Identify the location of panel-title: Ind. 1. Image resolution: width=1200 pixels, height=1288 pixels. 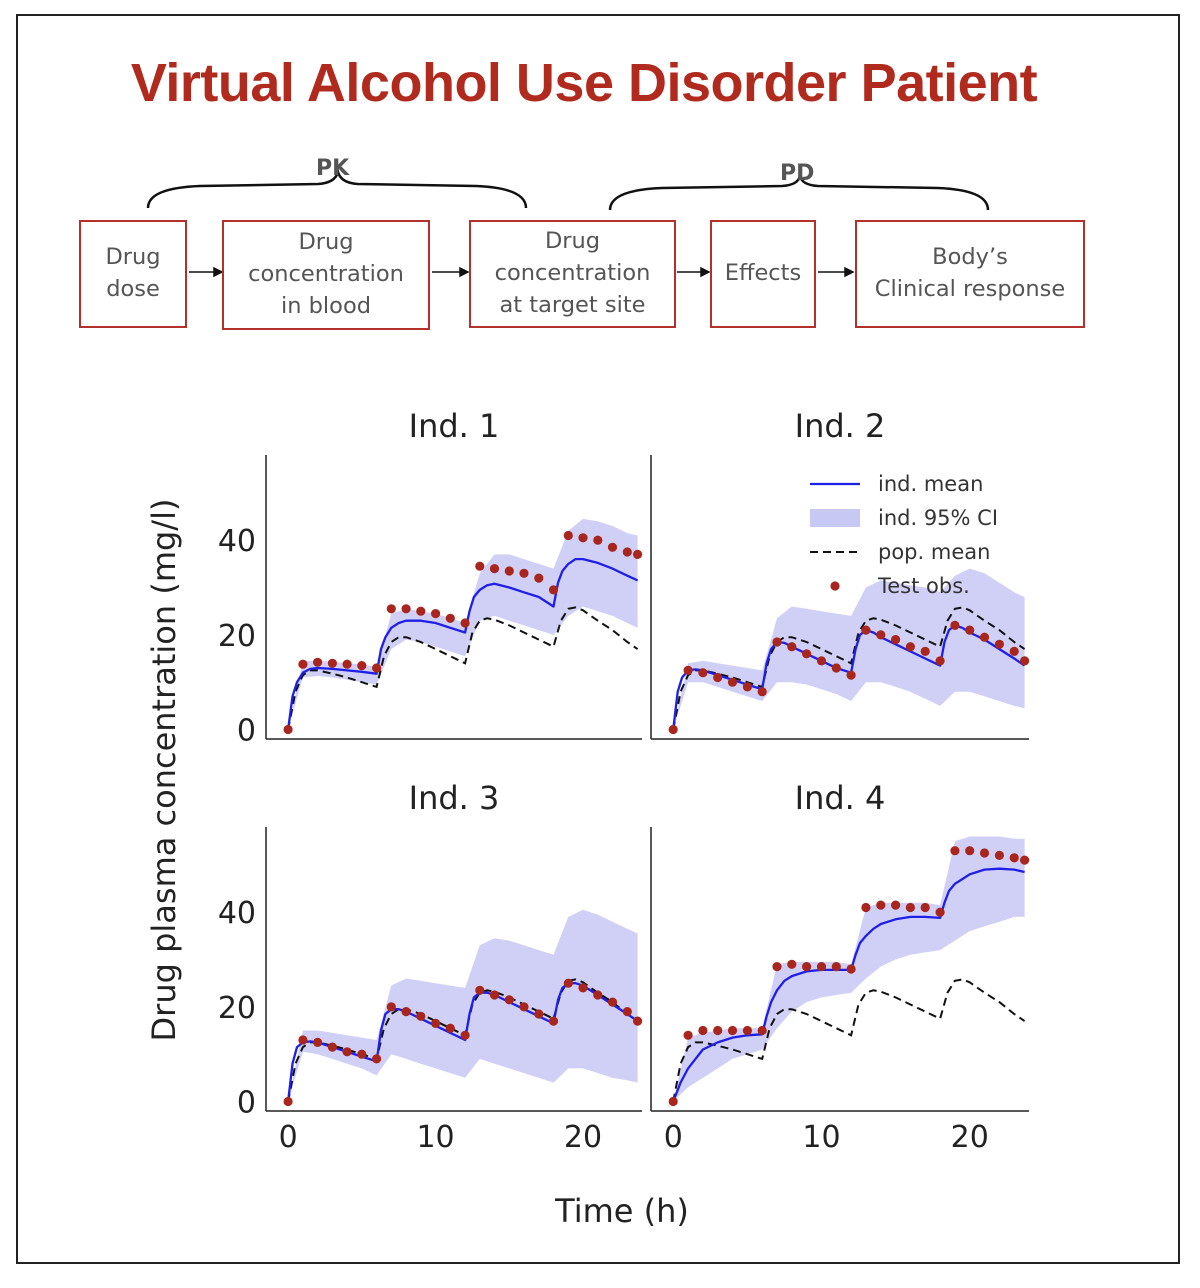
(454, 426).